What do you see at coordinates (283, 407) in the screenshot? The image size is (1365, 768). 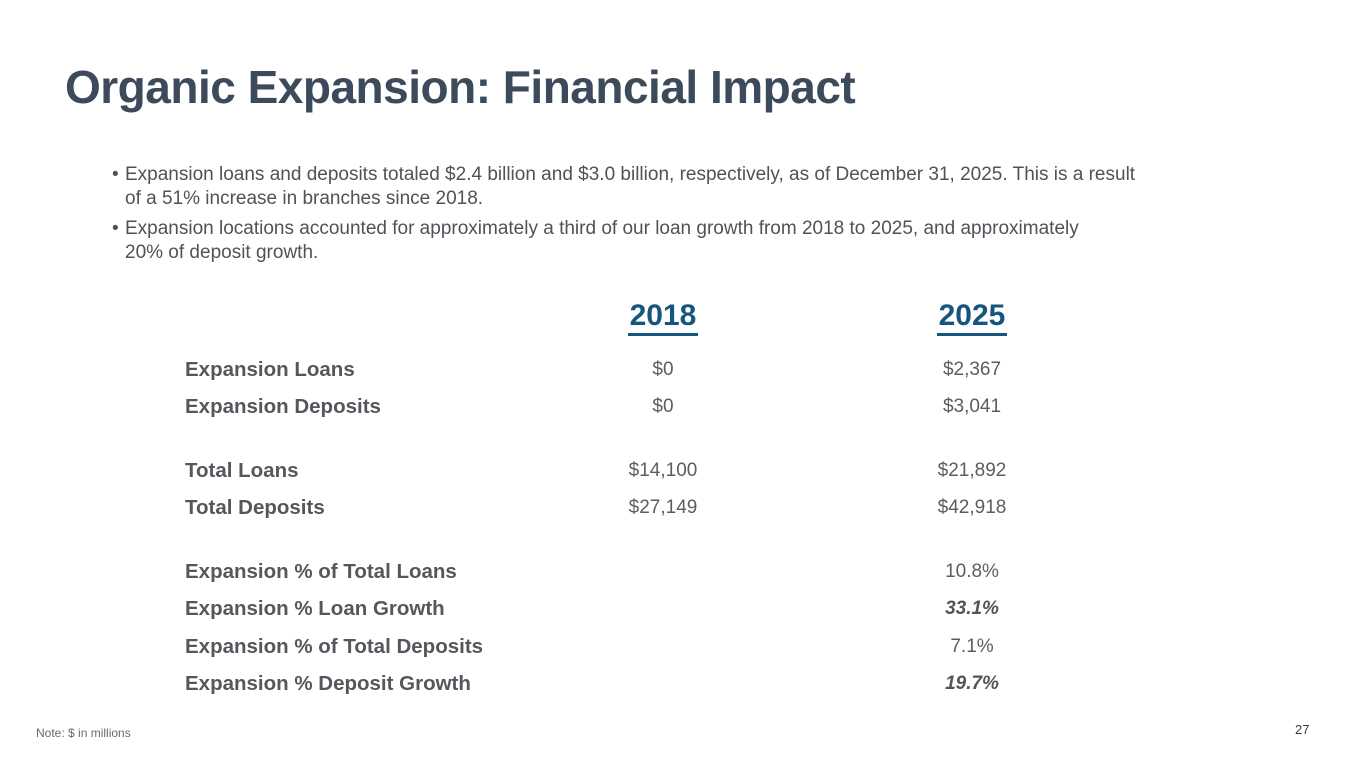 I see `row-label: Expansion Deposits` at bounding box center [283, 407].